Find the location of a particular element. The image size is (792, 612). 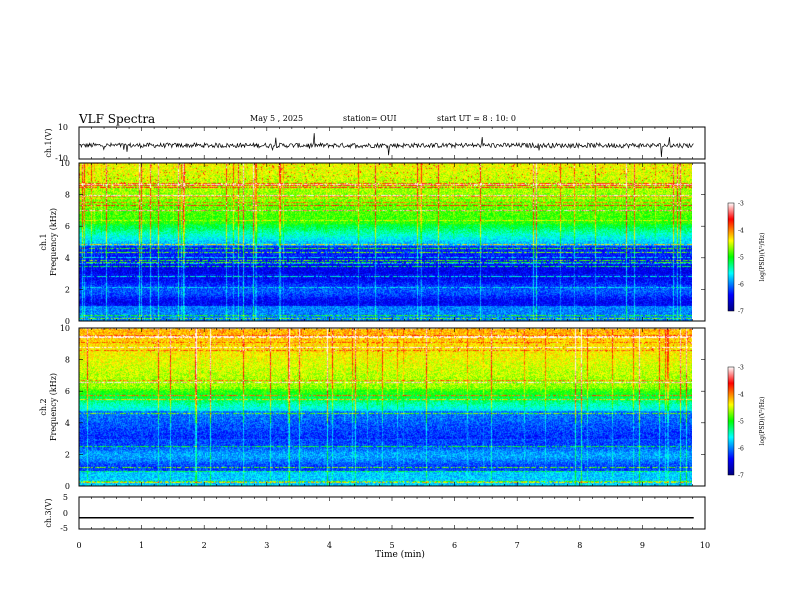

ch1-ytick-top: 10 is located at coordinates (63, 127).